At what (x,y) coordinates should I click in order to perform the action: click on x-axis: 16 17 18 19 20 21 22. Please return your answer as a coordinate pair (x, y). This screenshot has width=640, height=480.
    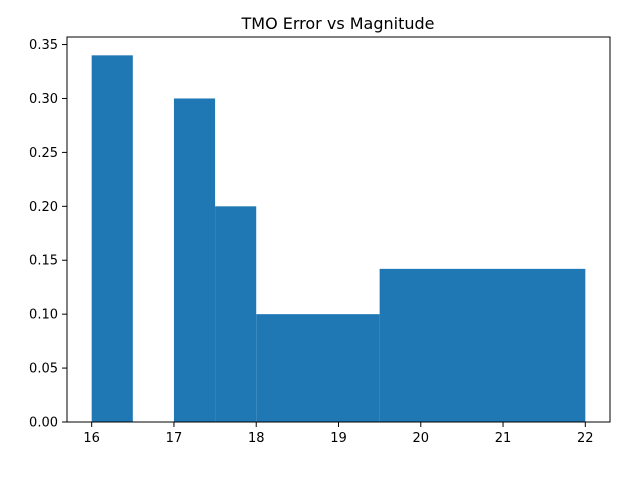
    Looking at the image, I should click on (338, 434).